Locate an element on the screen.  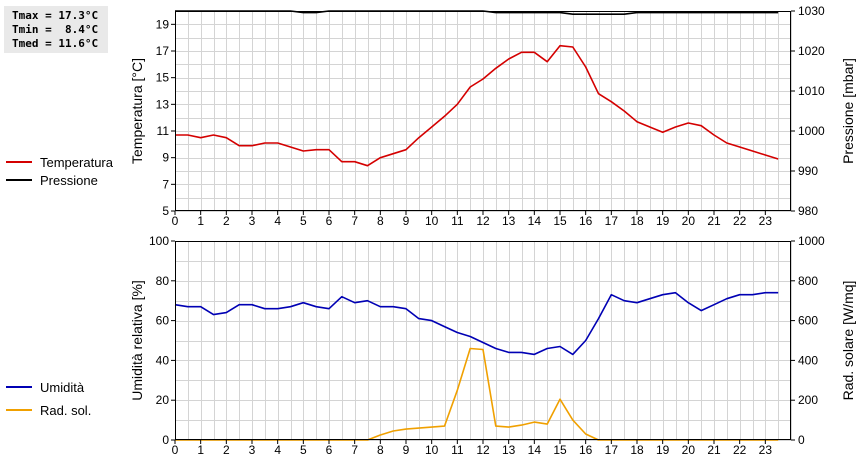
legend-temperatura-label: Temperatura is located at coordinates (76, 162).